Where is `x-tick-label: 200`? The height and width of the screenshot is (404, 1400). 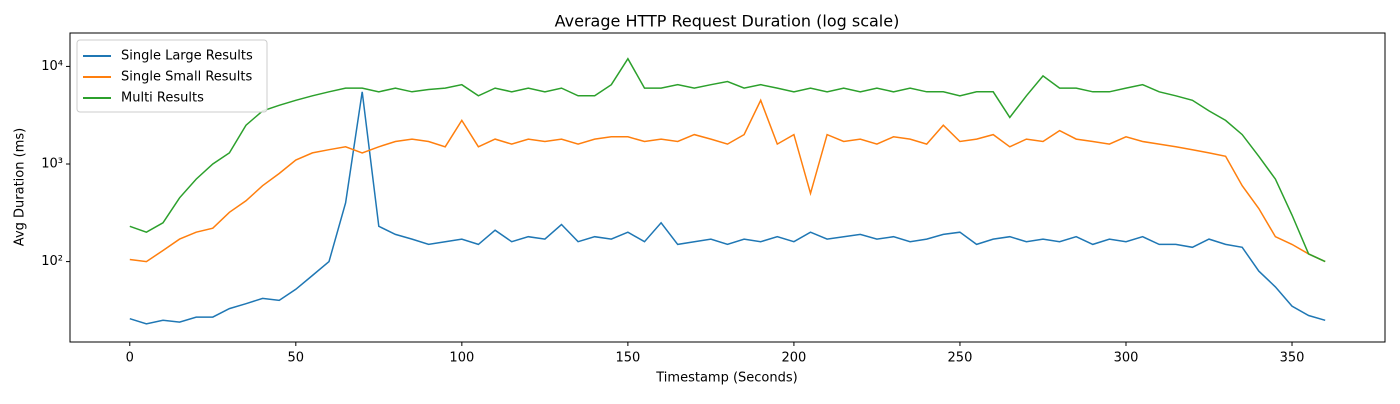 x-tick-label: 200 is located at coordinates (794, 358).